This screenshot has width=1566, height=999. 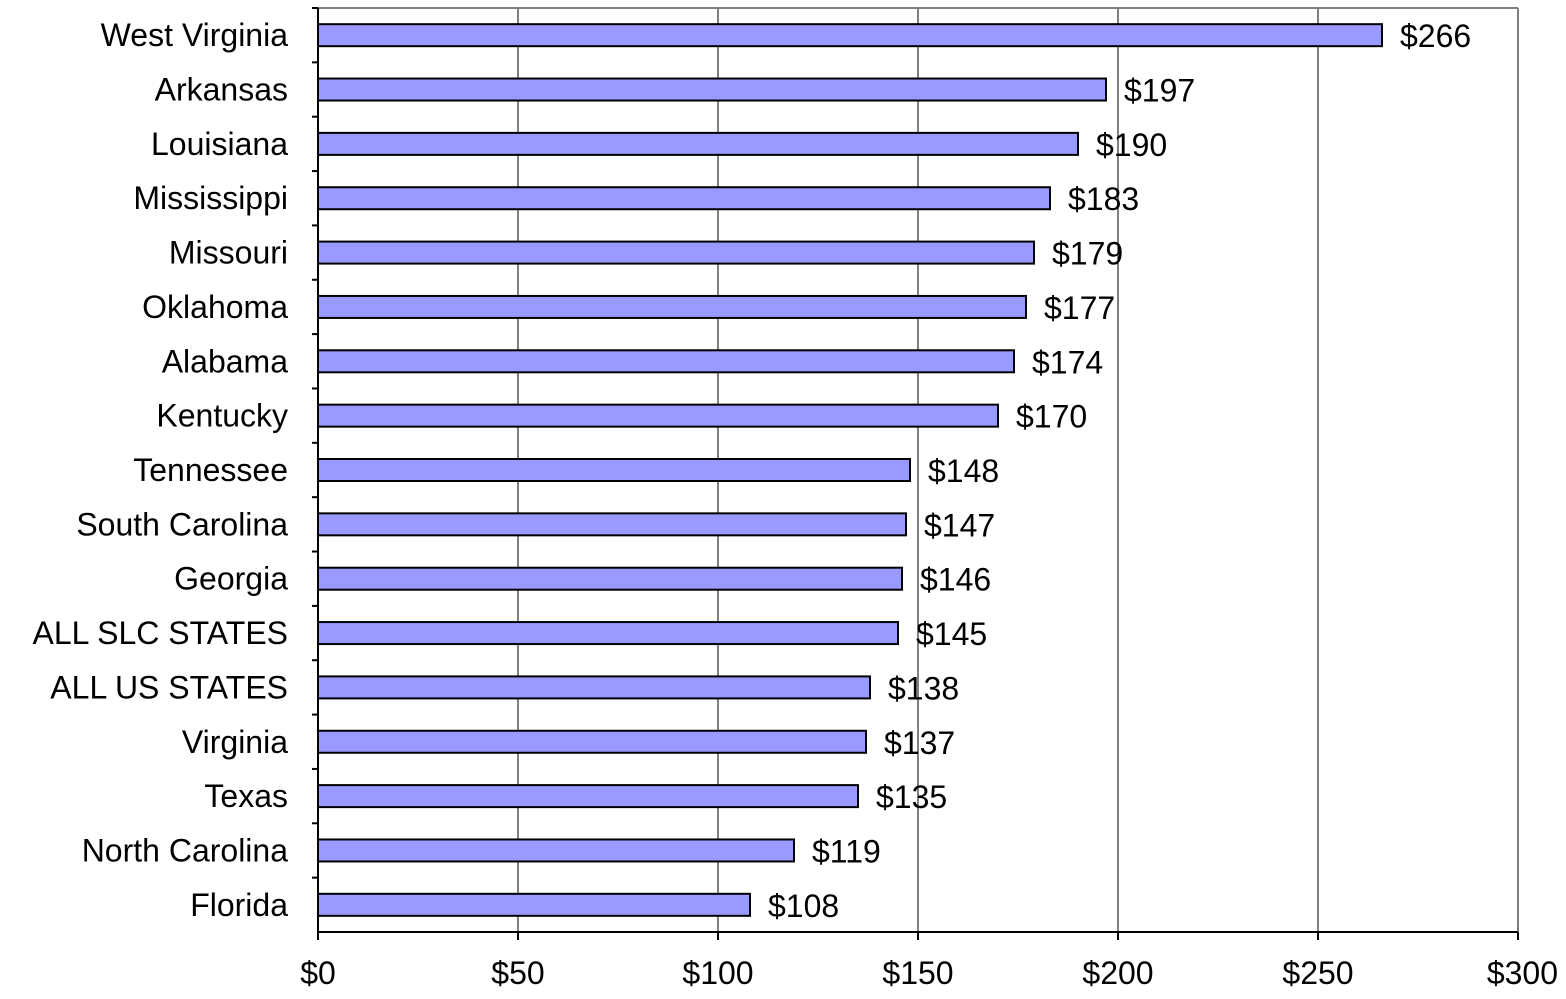 I want to click on x-tick-label: $100, so click(x=717, y=973).